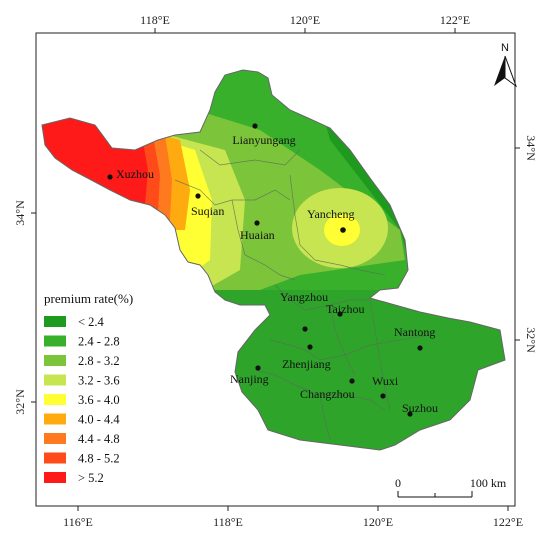 This screenshot has width=550, height=545. Describe the element at coordinates (263, 140) in the screenshot. I see `city-label-lianyungang: Lianyungang` at that location.